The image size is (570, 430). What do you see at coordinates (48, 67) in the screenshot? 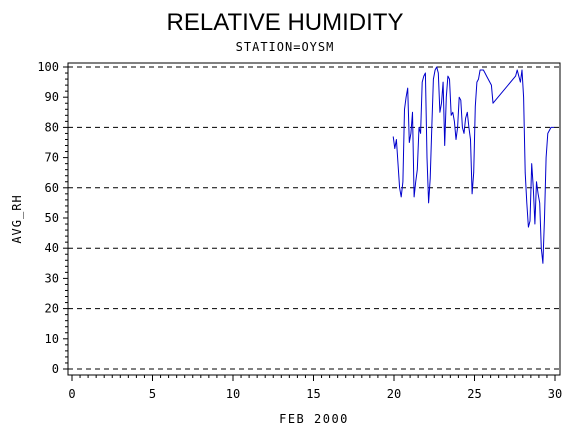
I see `y-tick-label: 100` at bounding box center [48, 67].